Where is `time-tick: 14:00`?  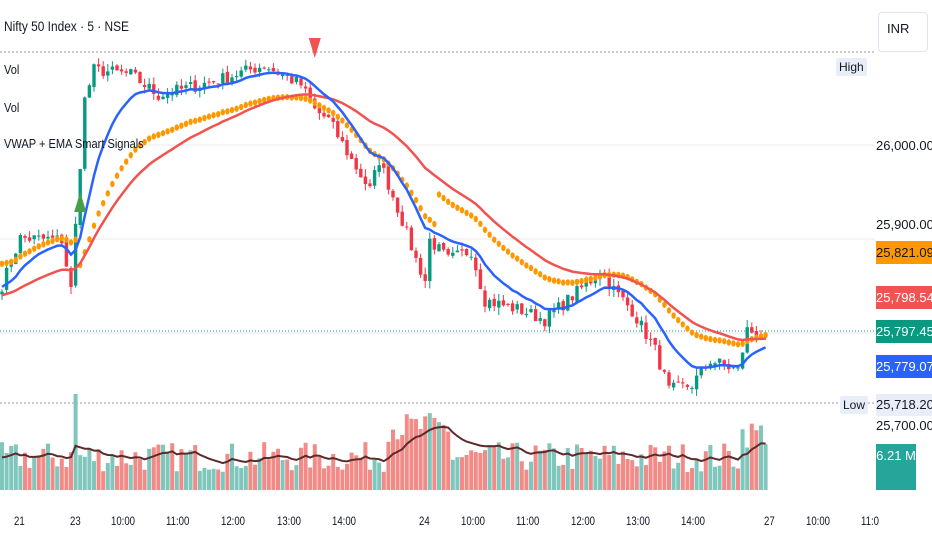
time-tick: 14:00 is located at coordinates (693, 521).